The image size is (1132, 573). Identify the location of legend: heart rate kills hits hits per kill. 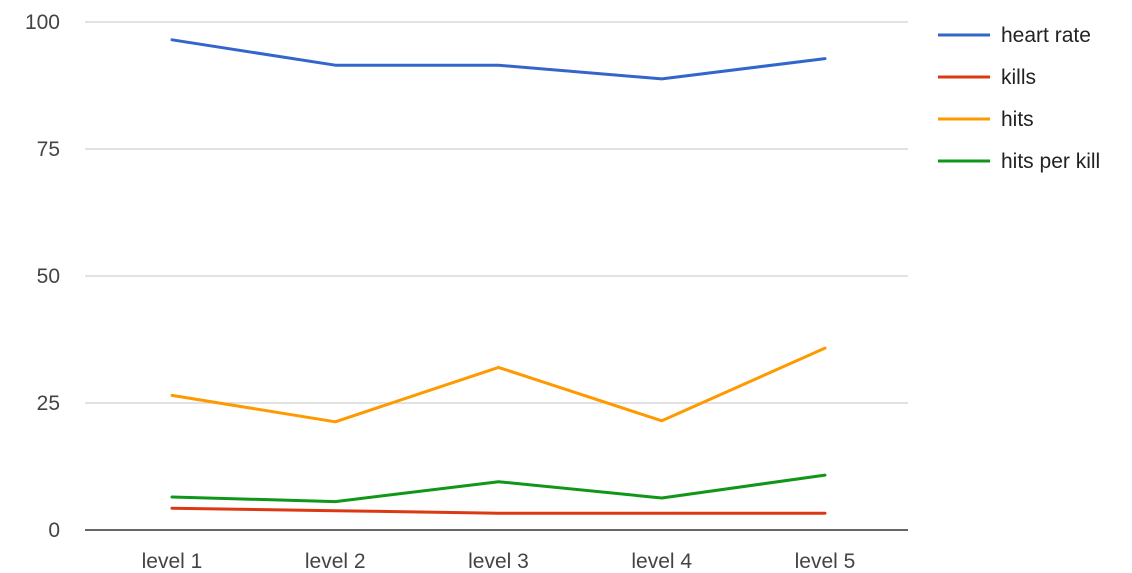
(1019, 98).